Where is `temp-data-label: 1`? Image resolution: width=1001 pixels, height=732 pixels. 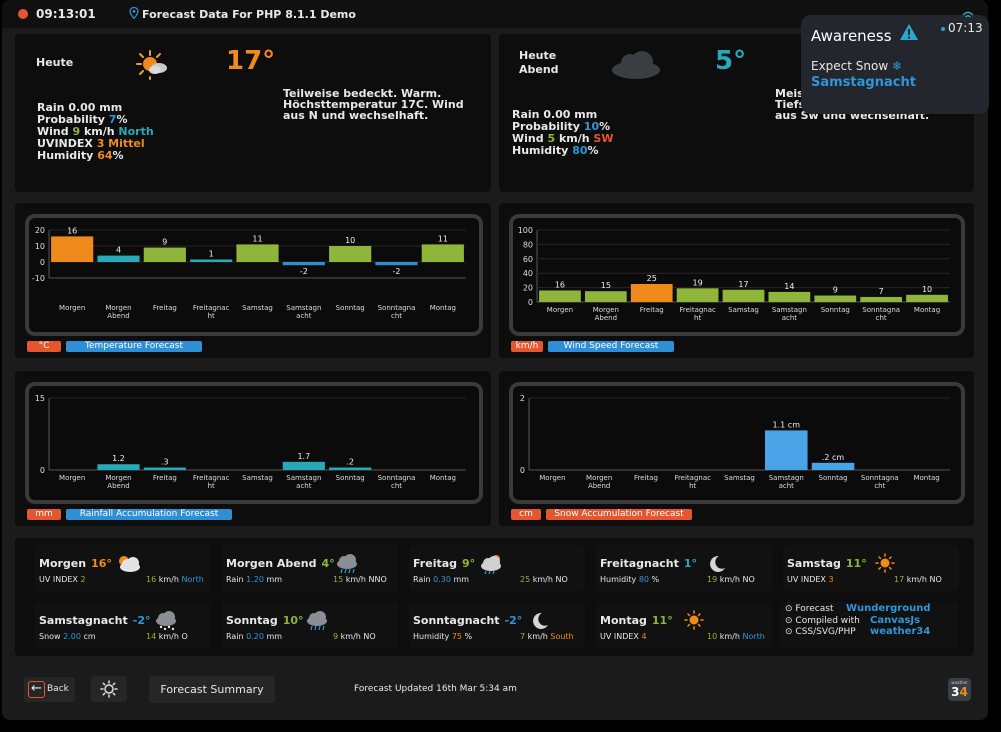
temp-data-label: 1 is located at coordinates (211, 254).